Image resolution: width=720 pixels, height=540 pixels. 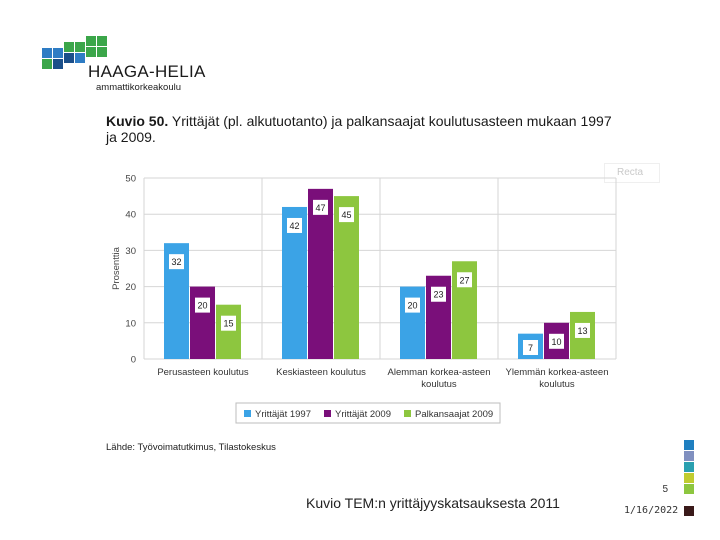 What do you see at coordinates (557, 372) in the screenshot?
I see `x-tick-label: Ylemmän korkea-asteen` at bounding box center [557, 372].